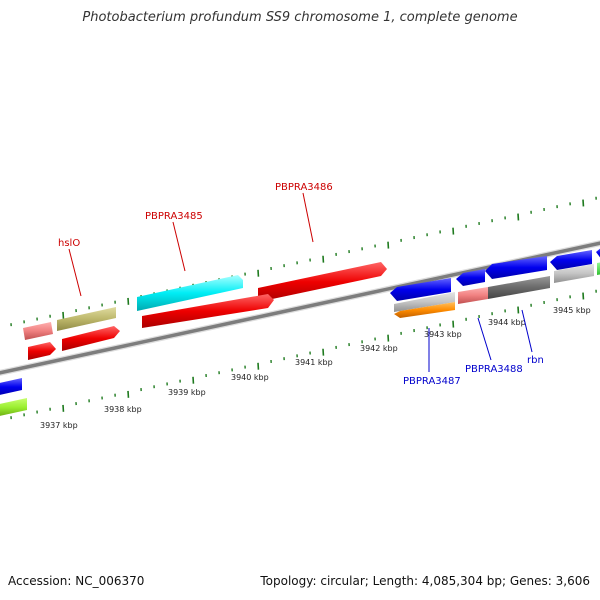  I want to click on label-PBPRA3488: PBPRA3488, so click(494, 369).